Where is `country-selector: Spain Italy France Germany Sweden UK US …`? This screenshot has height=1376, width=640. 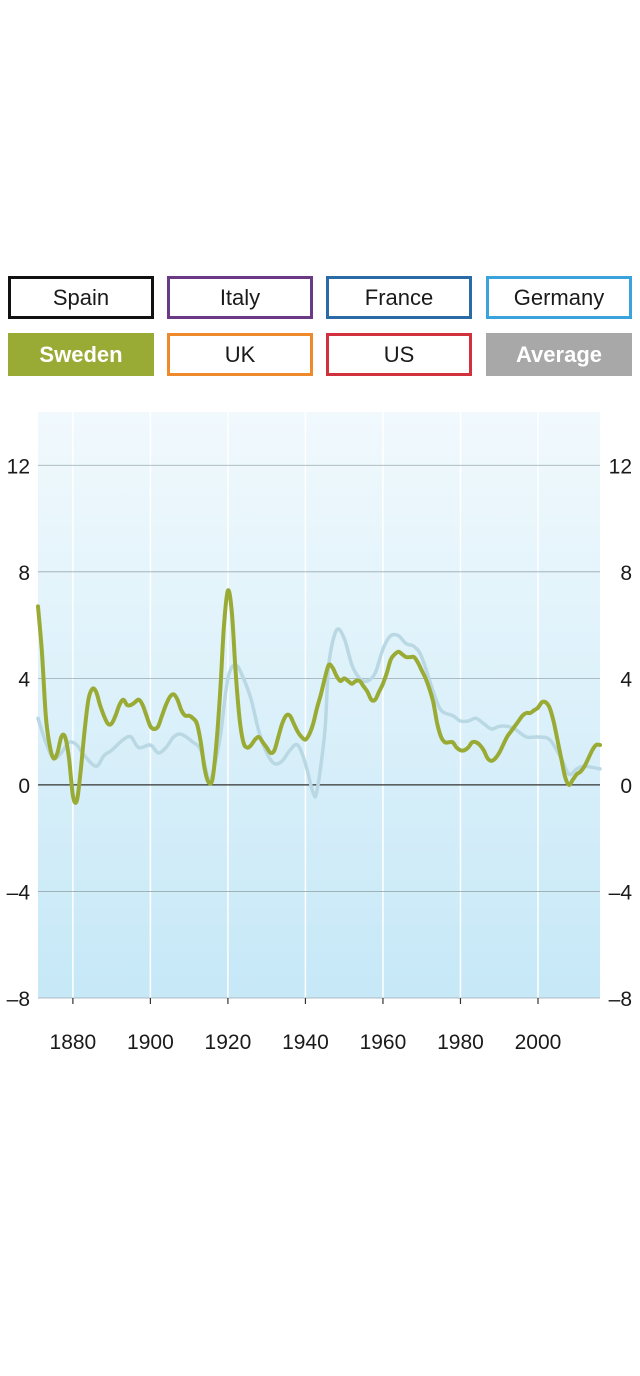
country-selector: Spain Italy France Germany Sweden UK US … is located at coordinates (320, 328).